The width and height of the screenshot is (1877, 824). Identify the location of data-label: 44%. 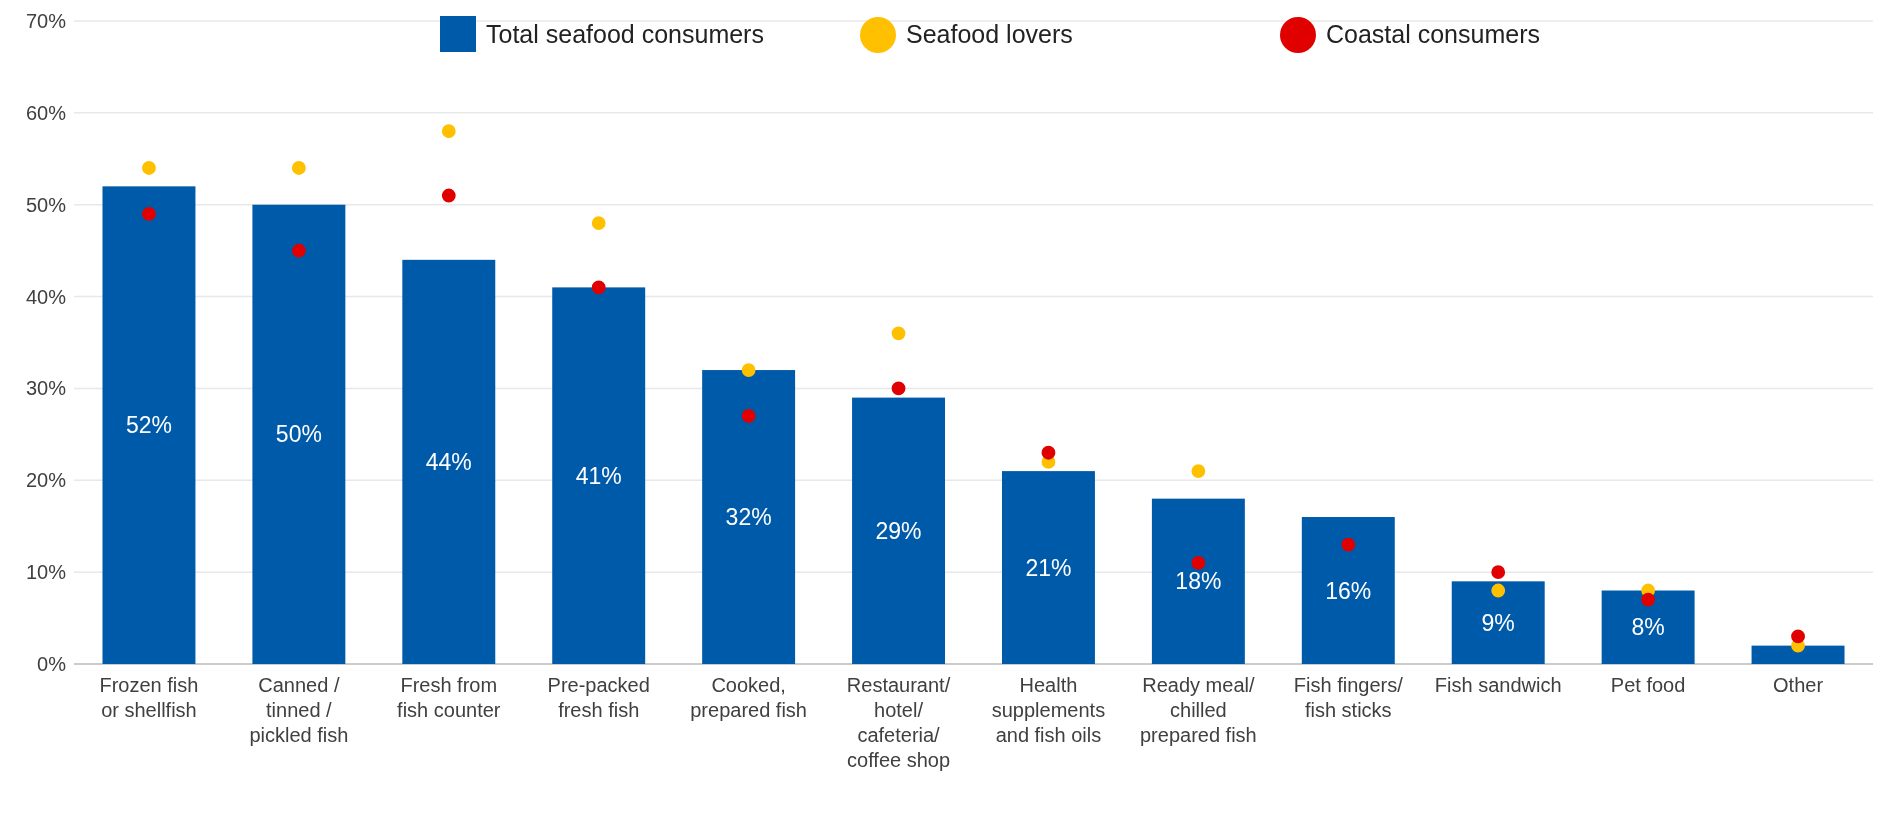
(448, 461).